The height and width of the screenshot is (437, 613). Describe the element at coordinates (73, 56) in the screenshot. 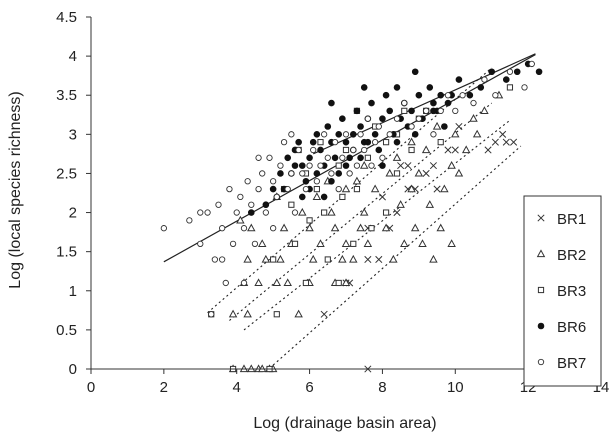

I see `y-tick-label: 4` at that location.